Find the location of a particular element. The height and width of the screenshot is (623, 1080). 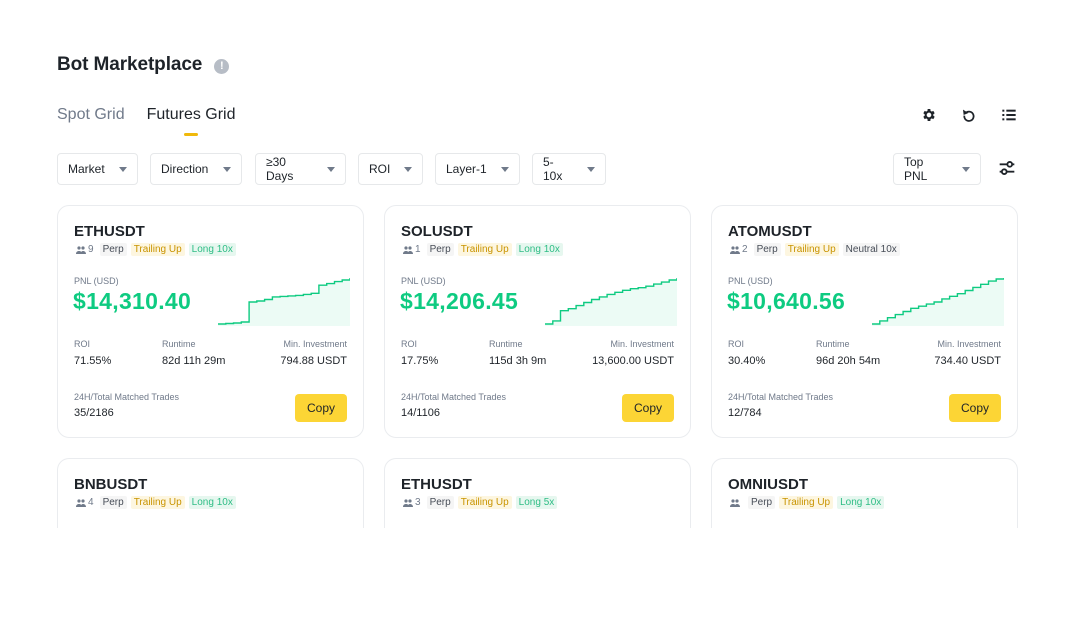

days-dropdown-label: ≥30 Days is located at coordinates (280, 169).